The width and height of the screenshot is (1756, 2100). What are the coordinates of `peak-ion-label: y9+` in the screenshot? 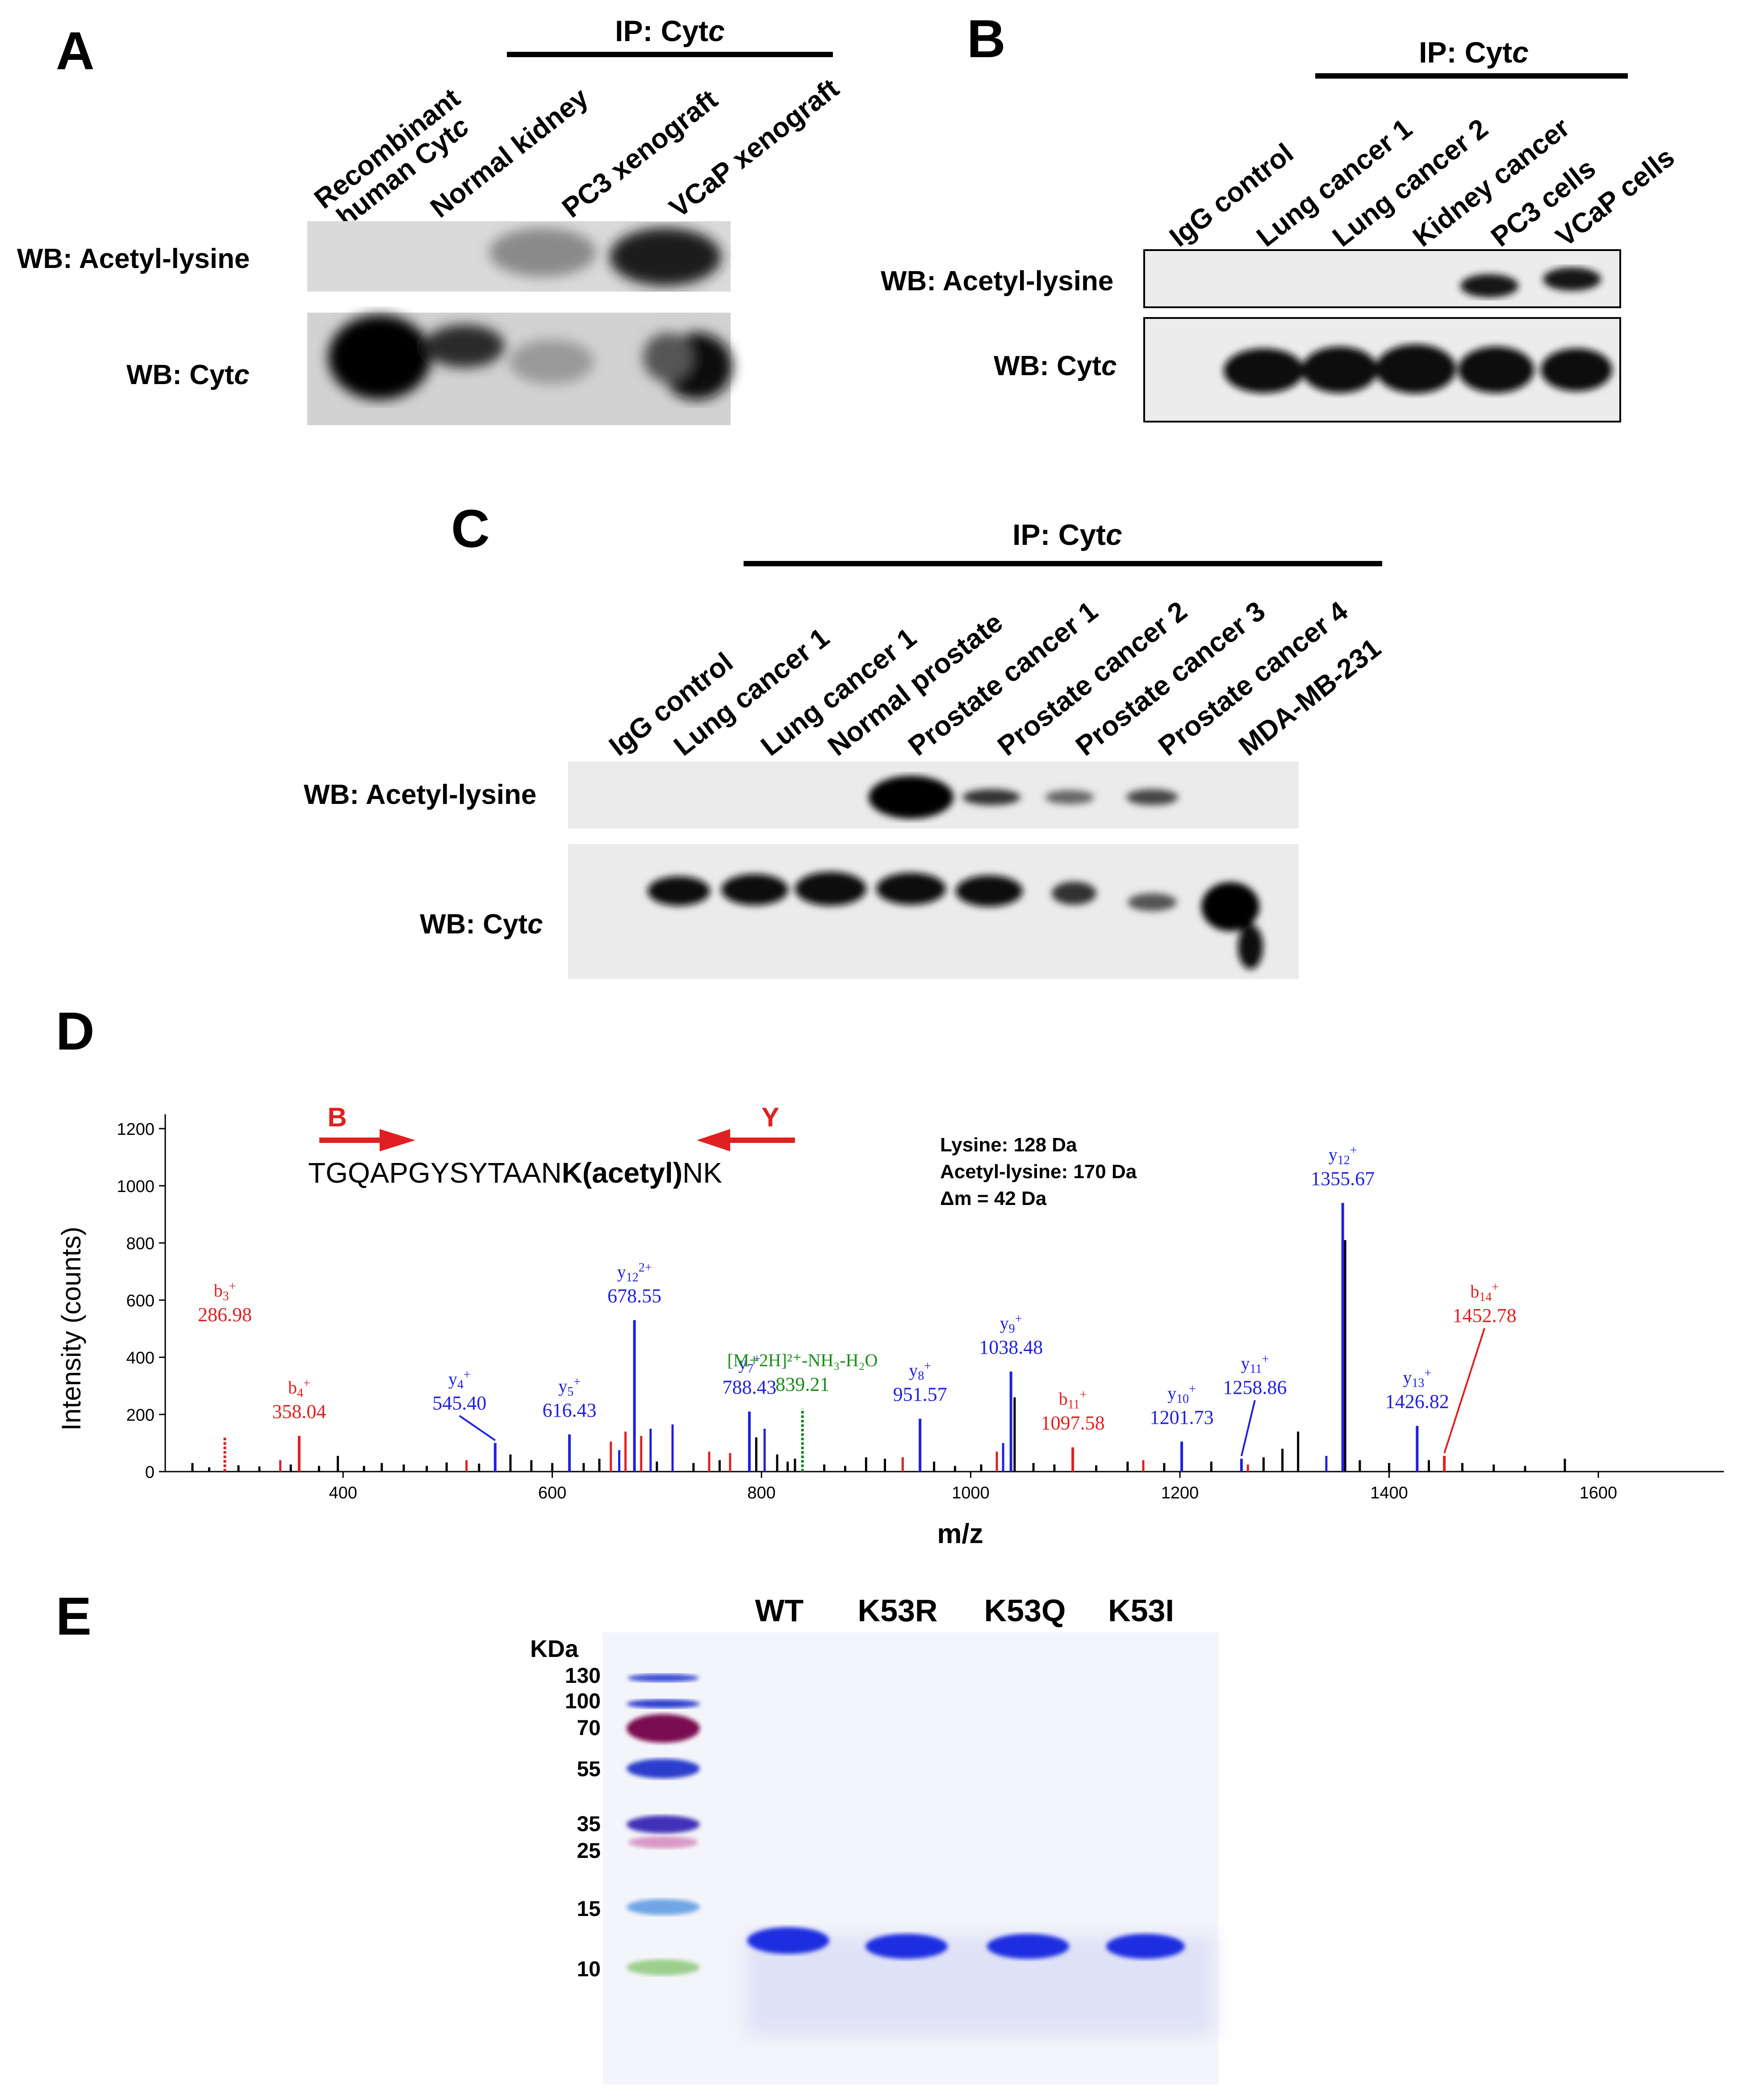 It's located at (1011, 1324).